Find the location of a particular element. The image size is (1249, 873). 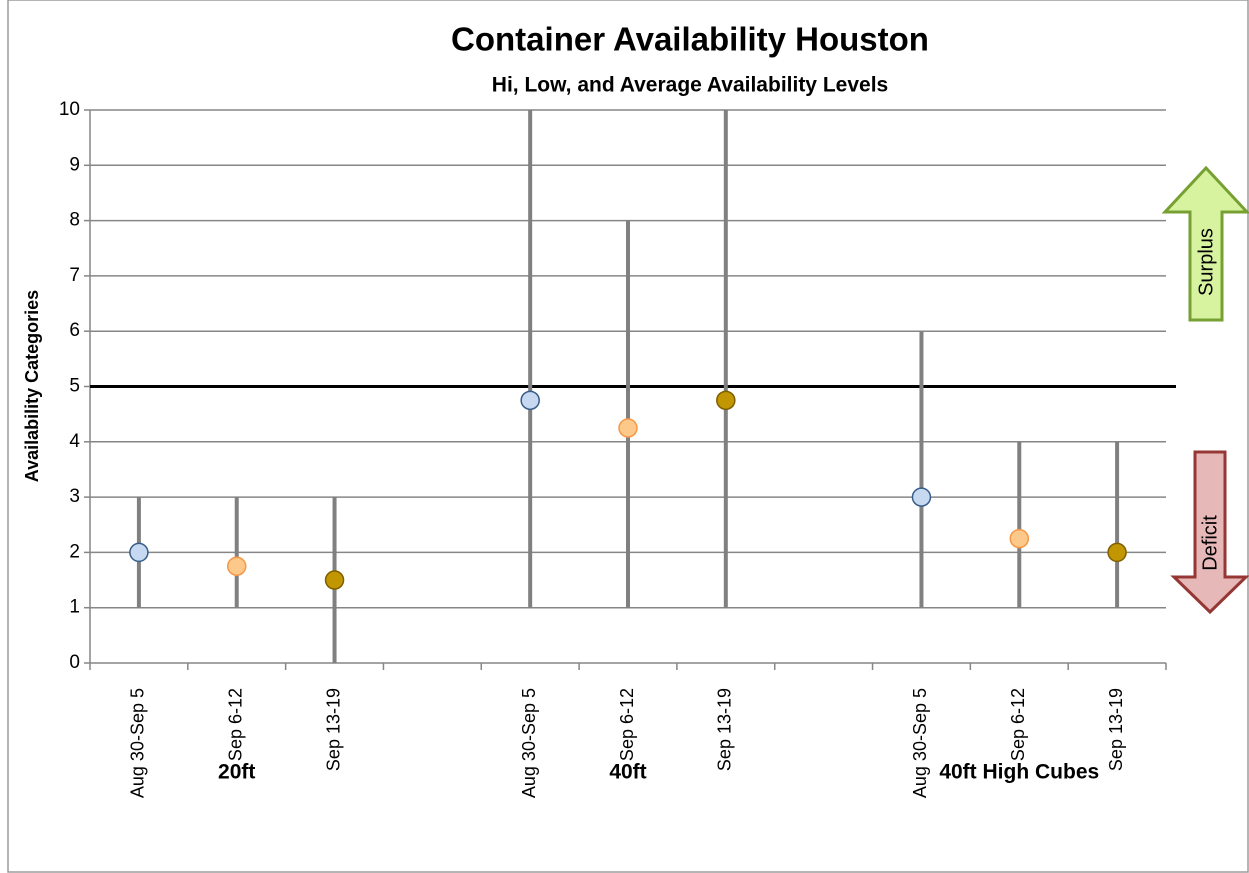

y-tick-label: 8 is located at coordinates (74, 220).